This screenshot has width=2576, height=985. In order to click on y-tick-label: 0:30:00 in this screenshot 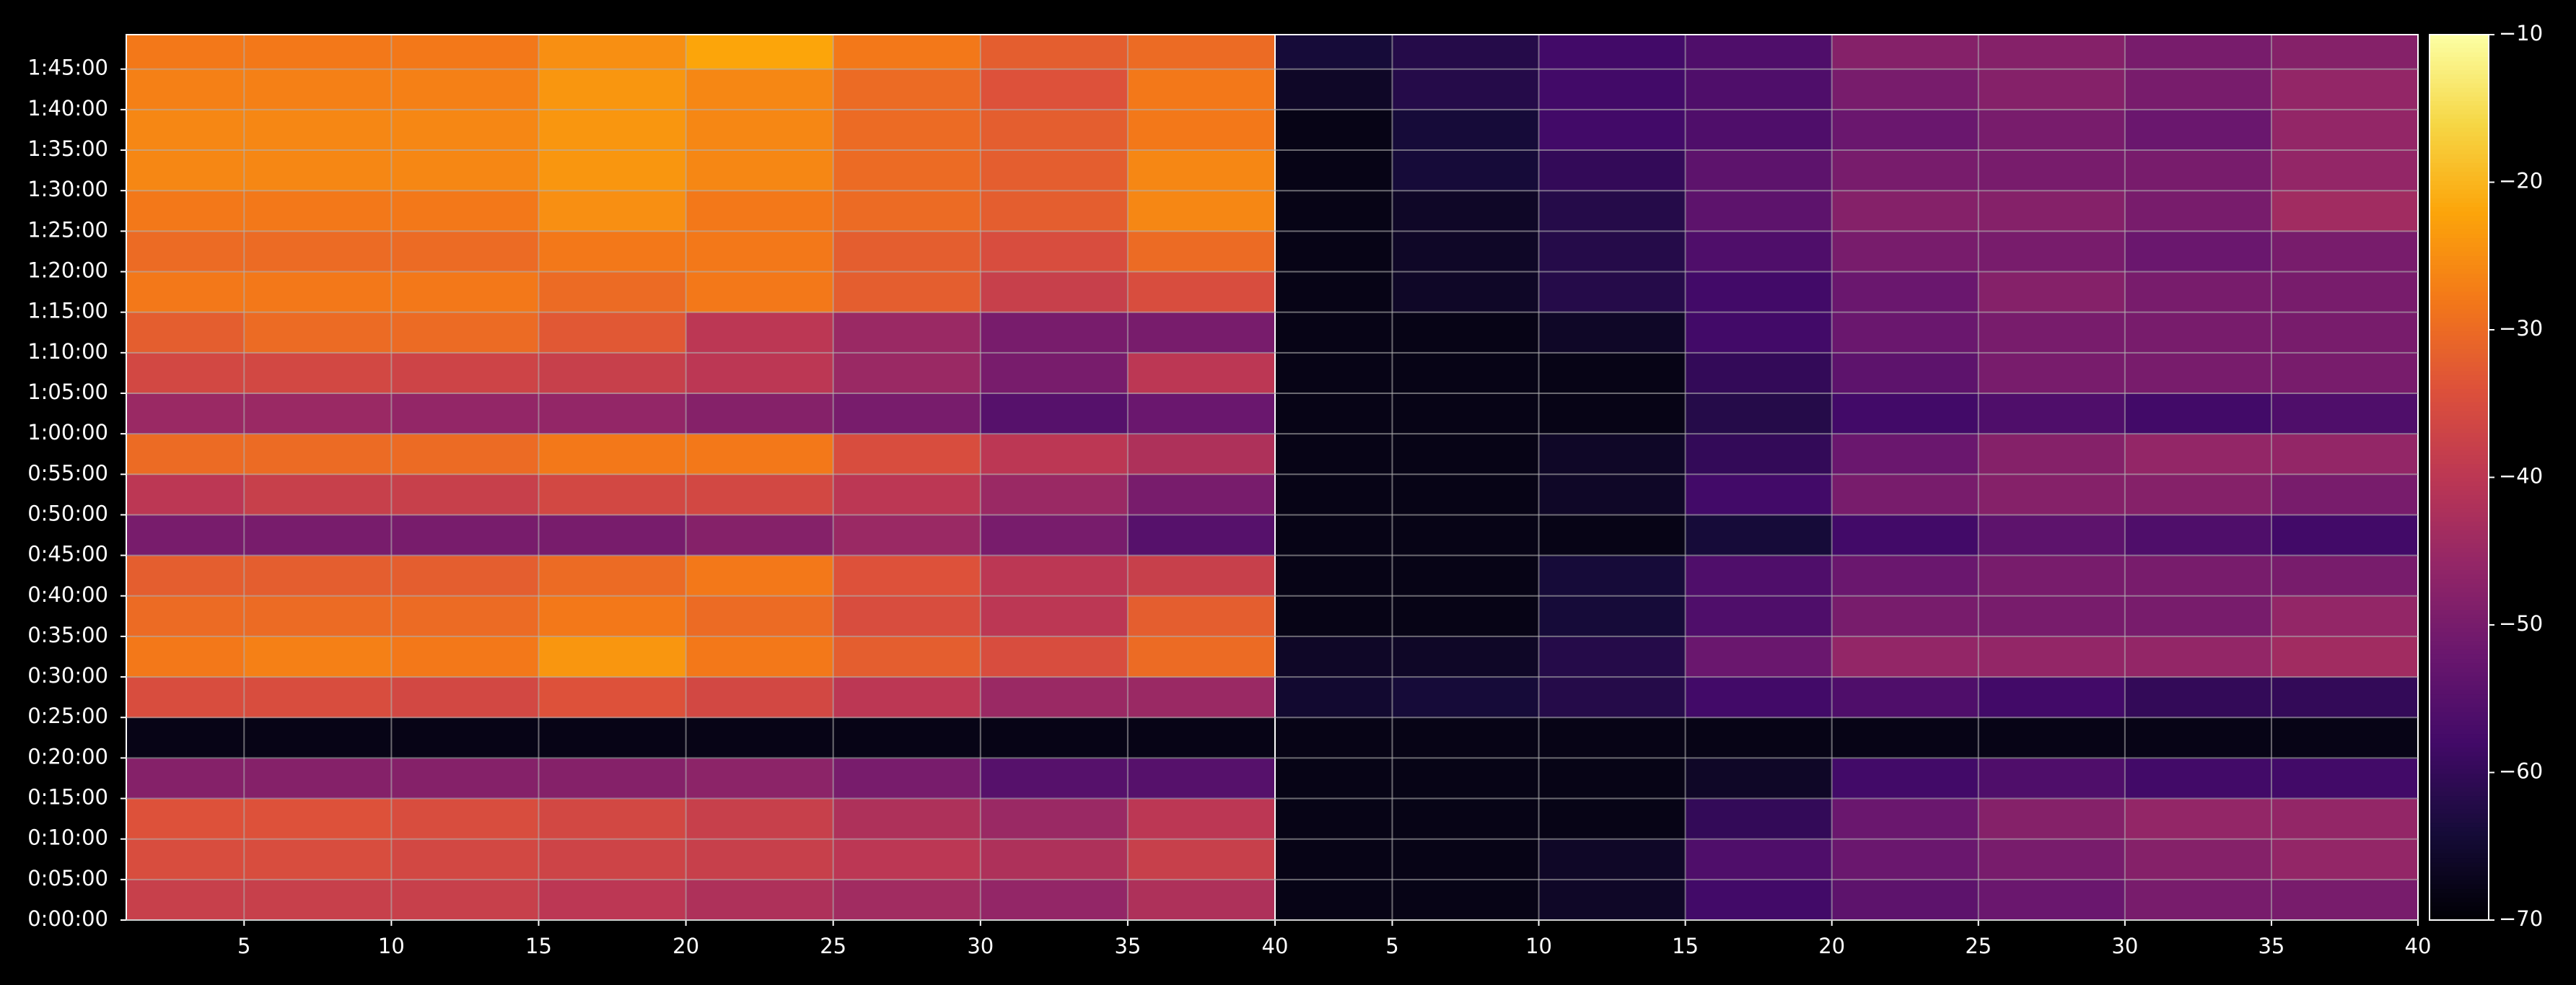, I will do `click(67, 675)`.